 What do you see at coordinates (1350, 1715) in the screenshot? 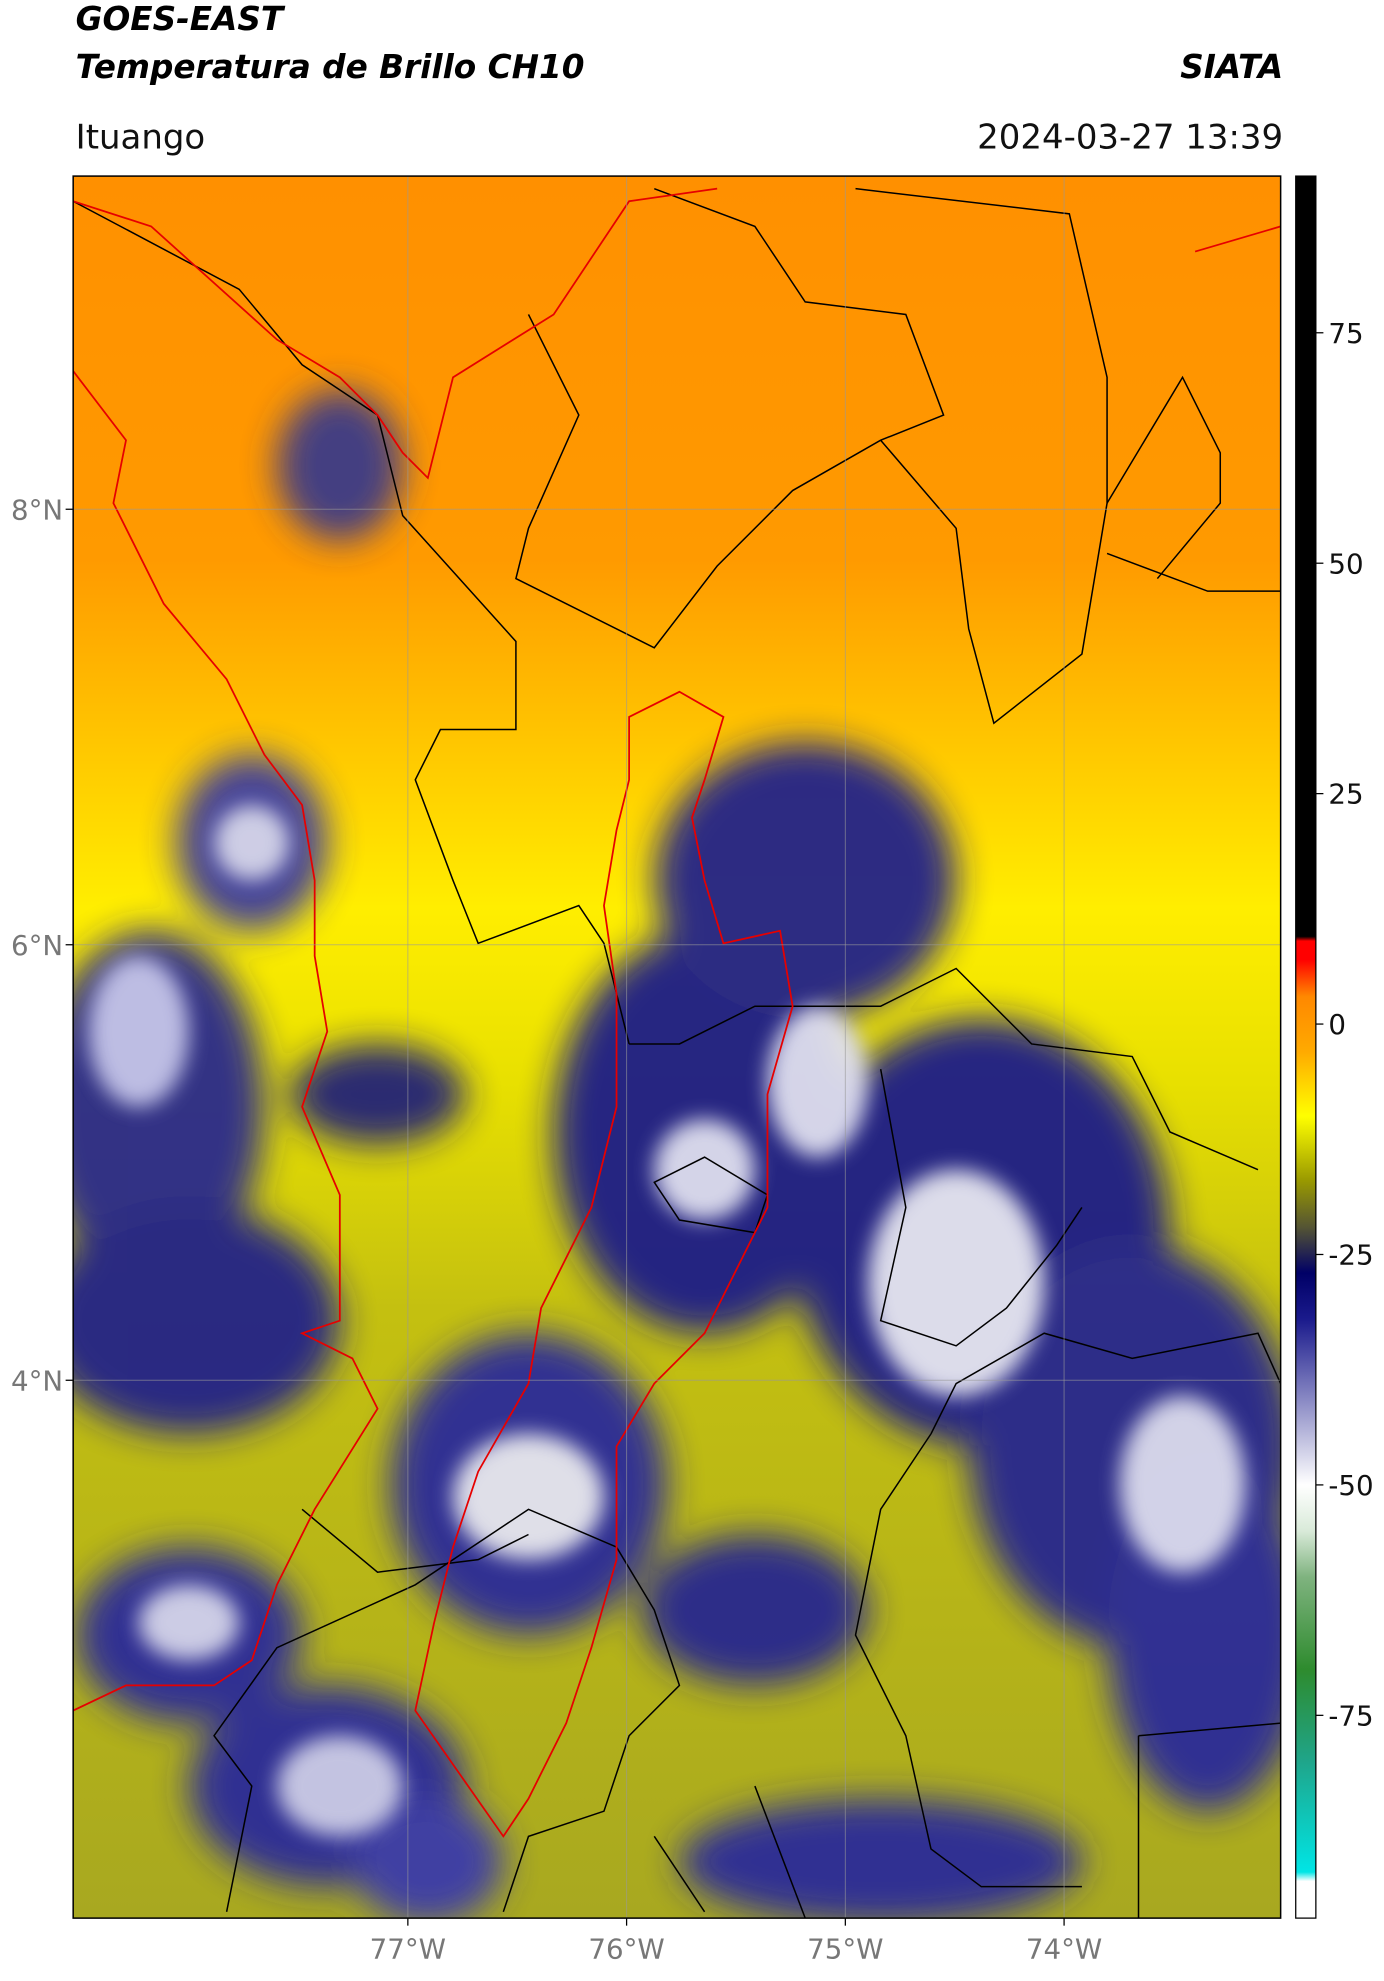
I see `colorbar-tick-label: -75` at bounding box center [1350, 1715].